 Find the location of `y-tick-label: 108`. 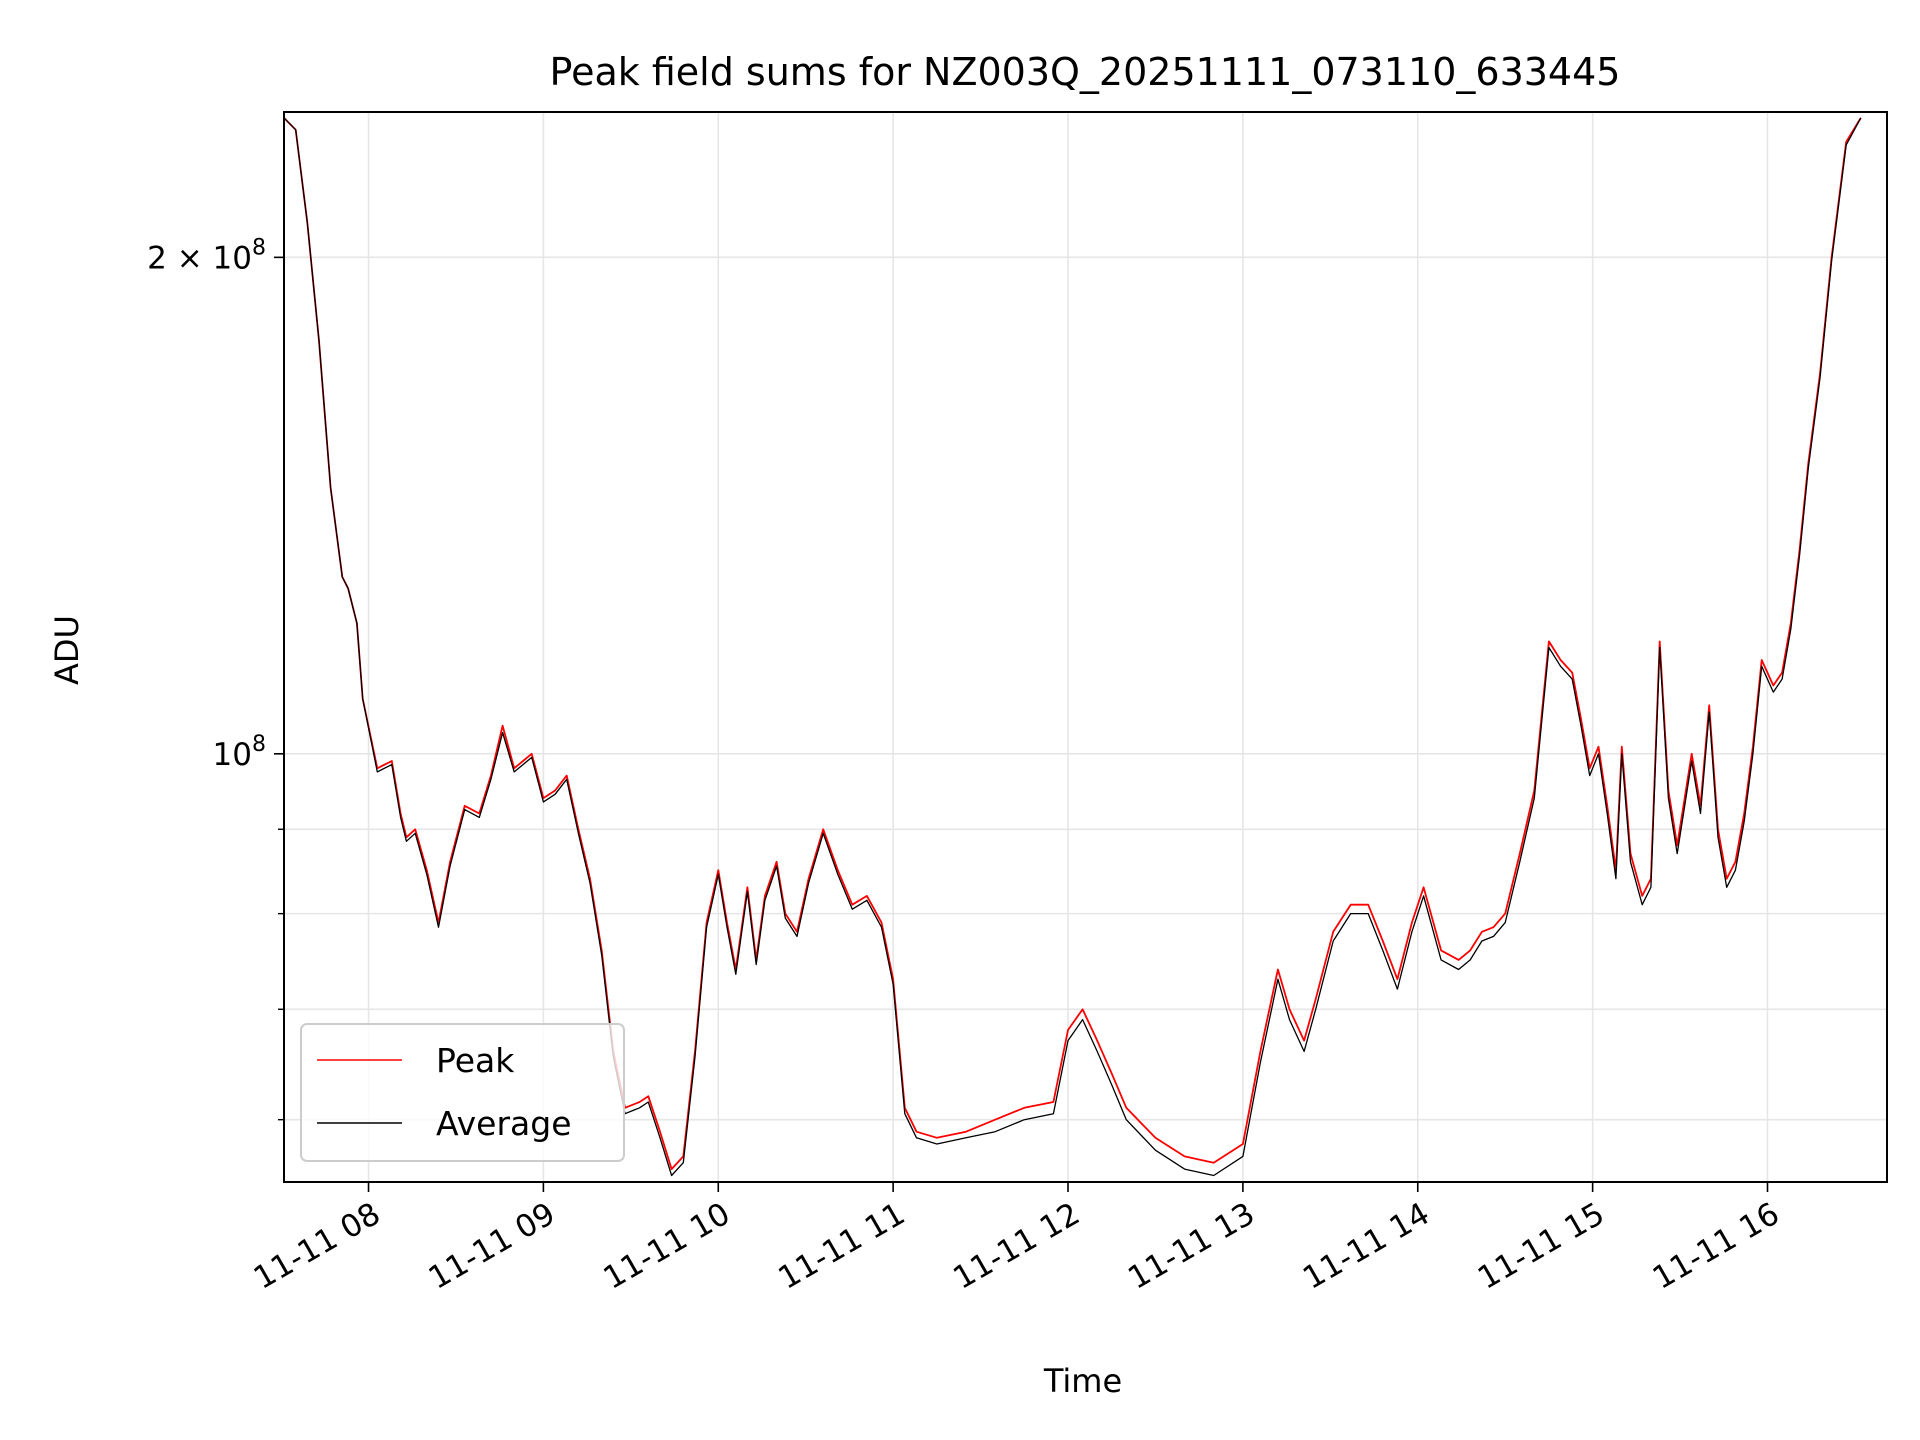

y-tick-label: 108 is located at coordinates (239, 752).